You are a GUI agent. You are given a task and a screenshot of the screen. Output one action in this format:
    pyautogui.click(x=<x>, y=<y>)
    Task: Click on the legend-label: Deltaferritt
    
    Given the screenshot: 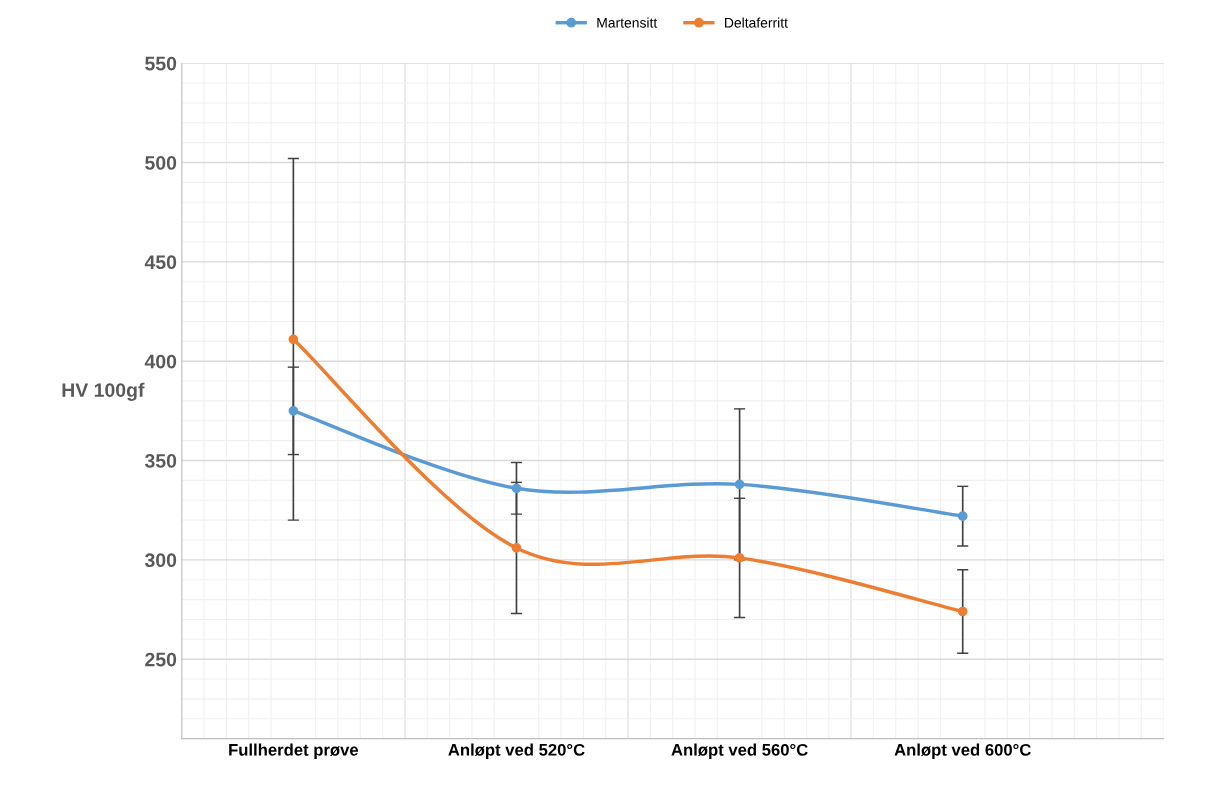 What is the action you would take?
    pyautogui.click(x=756, y=22)
    